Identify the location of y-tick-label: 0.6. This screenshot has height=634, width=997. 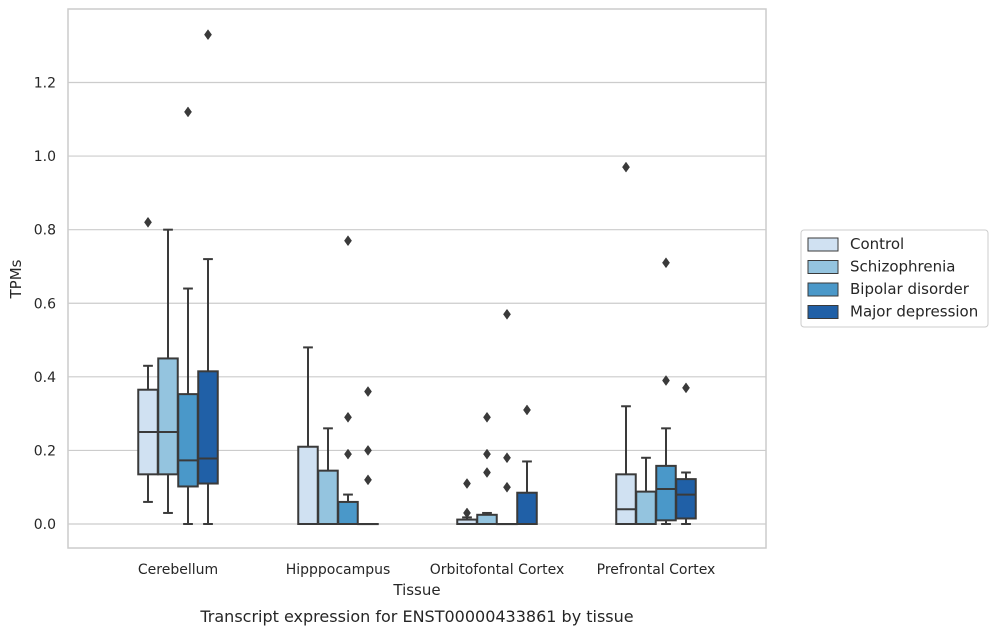
(45, 304).